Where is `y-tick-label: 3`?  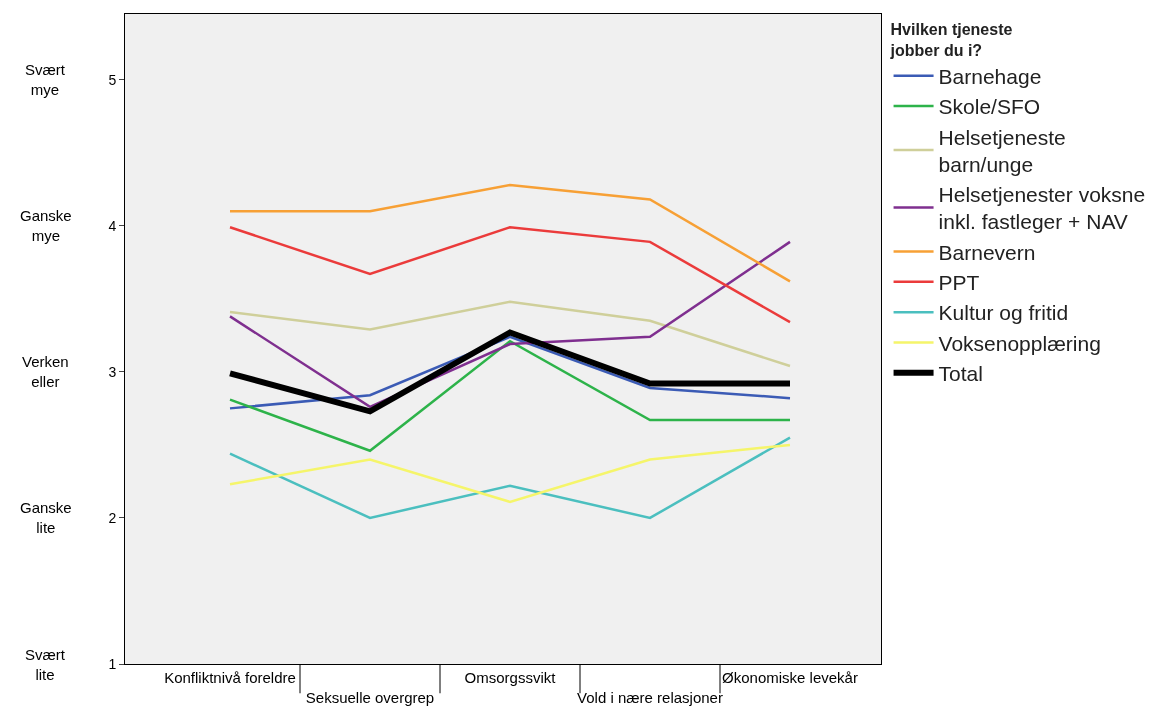
y-tick-label: 3 is located at coordinates (112, 371).